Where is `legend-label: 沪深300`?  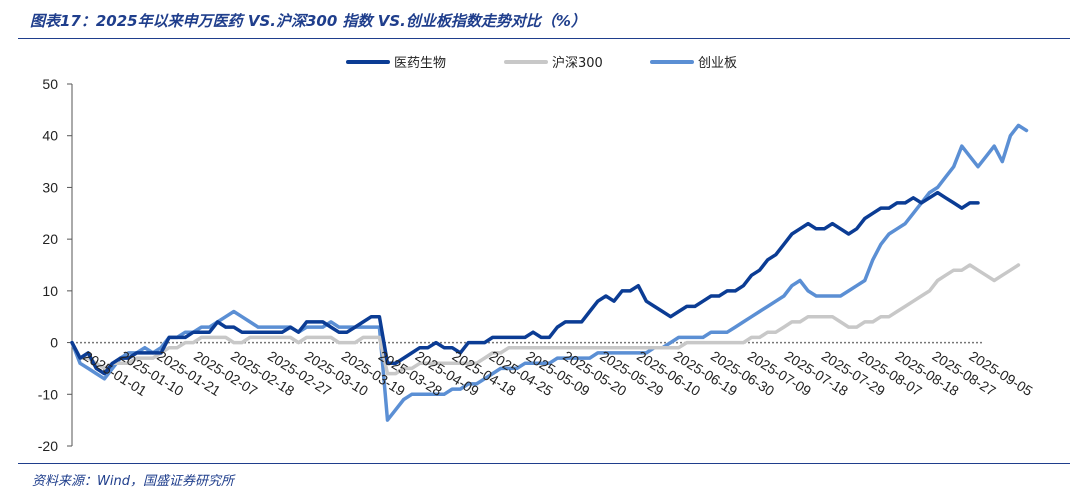
legend-label: 沪深300 is located at coordinates (577, 63).